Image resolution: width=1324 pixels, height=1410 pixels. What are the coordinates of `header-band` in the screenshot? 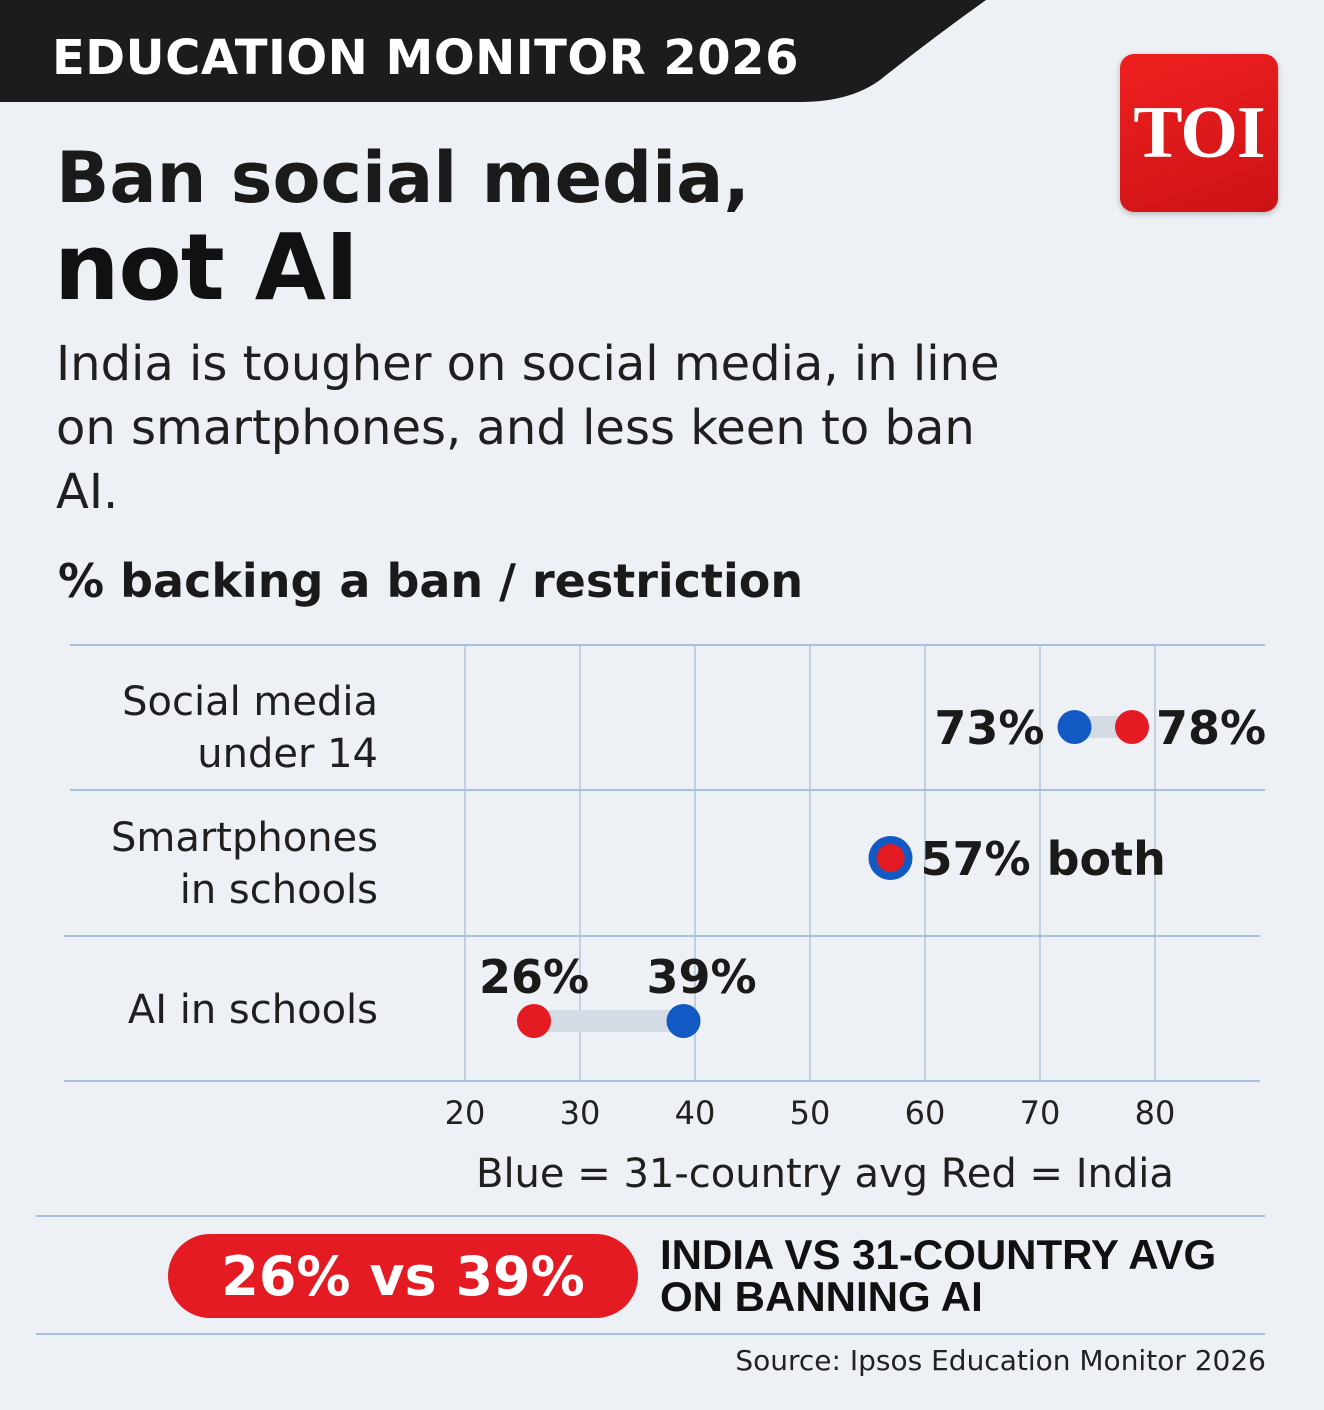 It's located at (493, 51).